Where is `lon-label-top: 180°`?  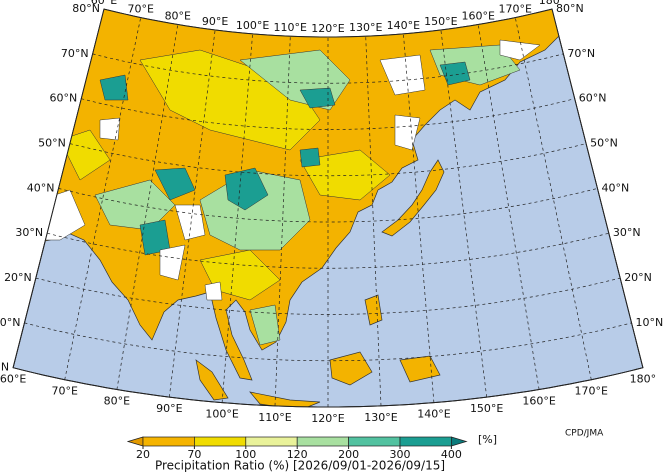 lon-label-top: 180° is located at coordinates (552, 3).